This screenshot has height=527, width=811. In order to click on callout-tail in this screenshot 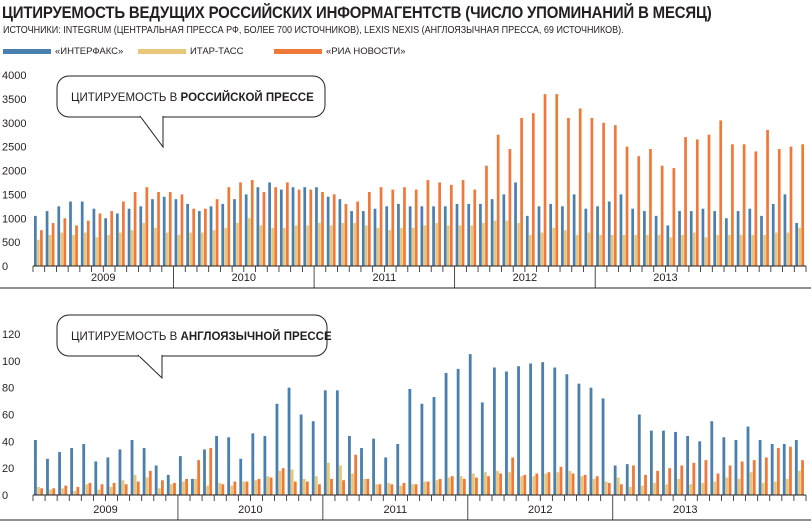, I will do `click(151, 132)`.